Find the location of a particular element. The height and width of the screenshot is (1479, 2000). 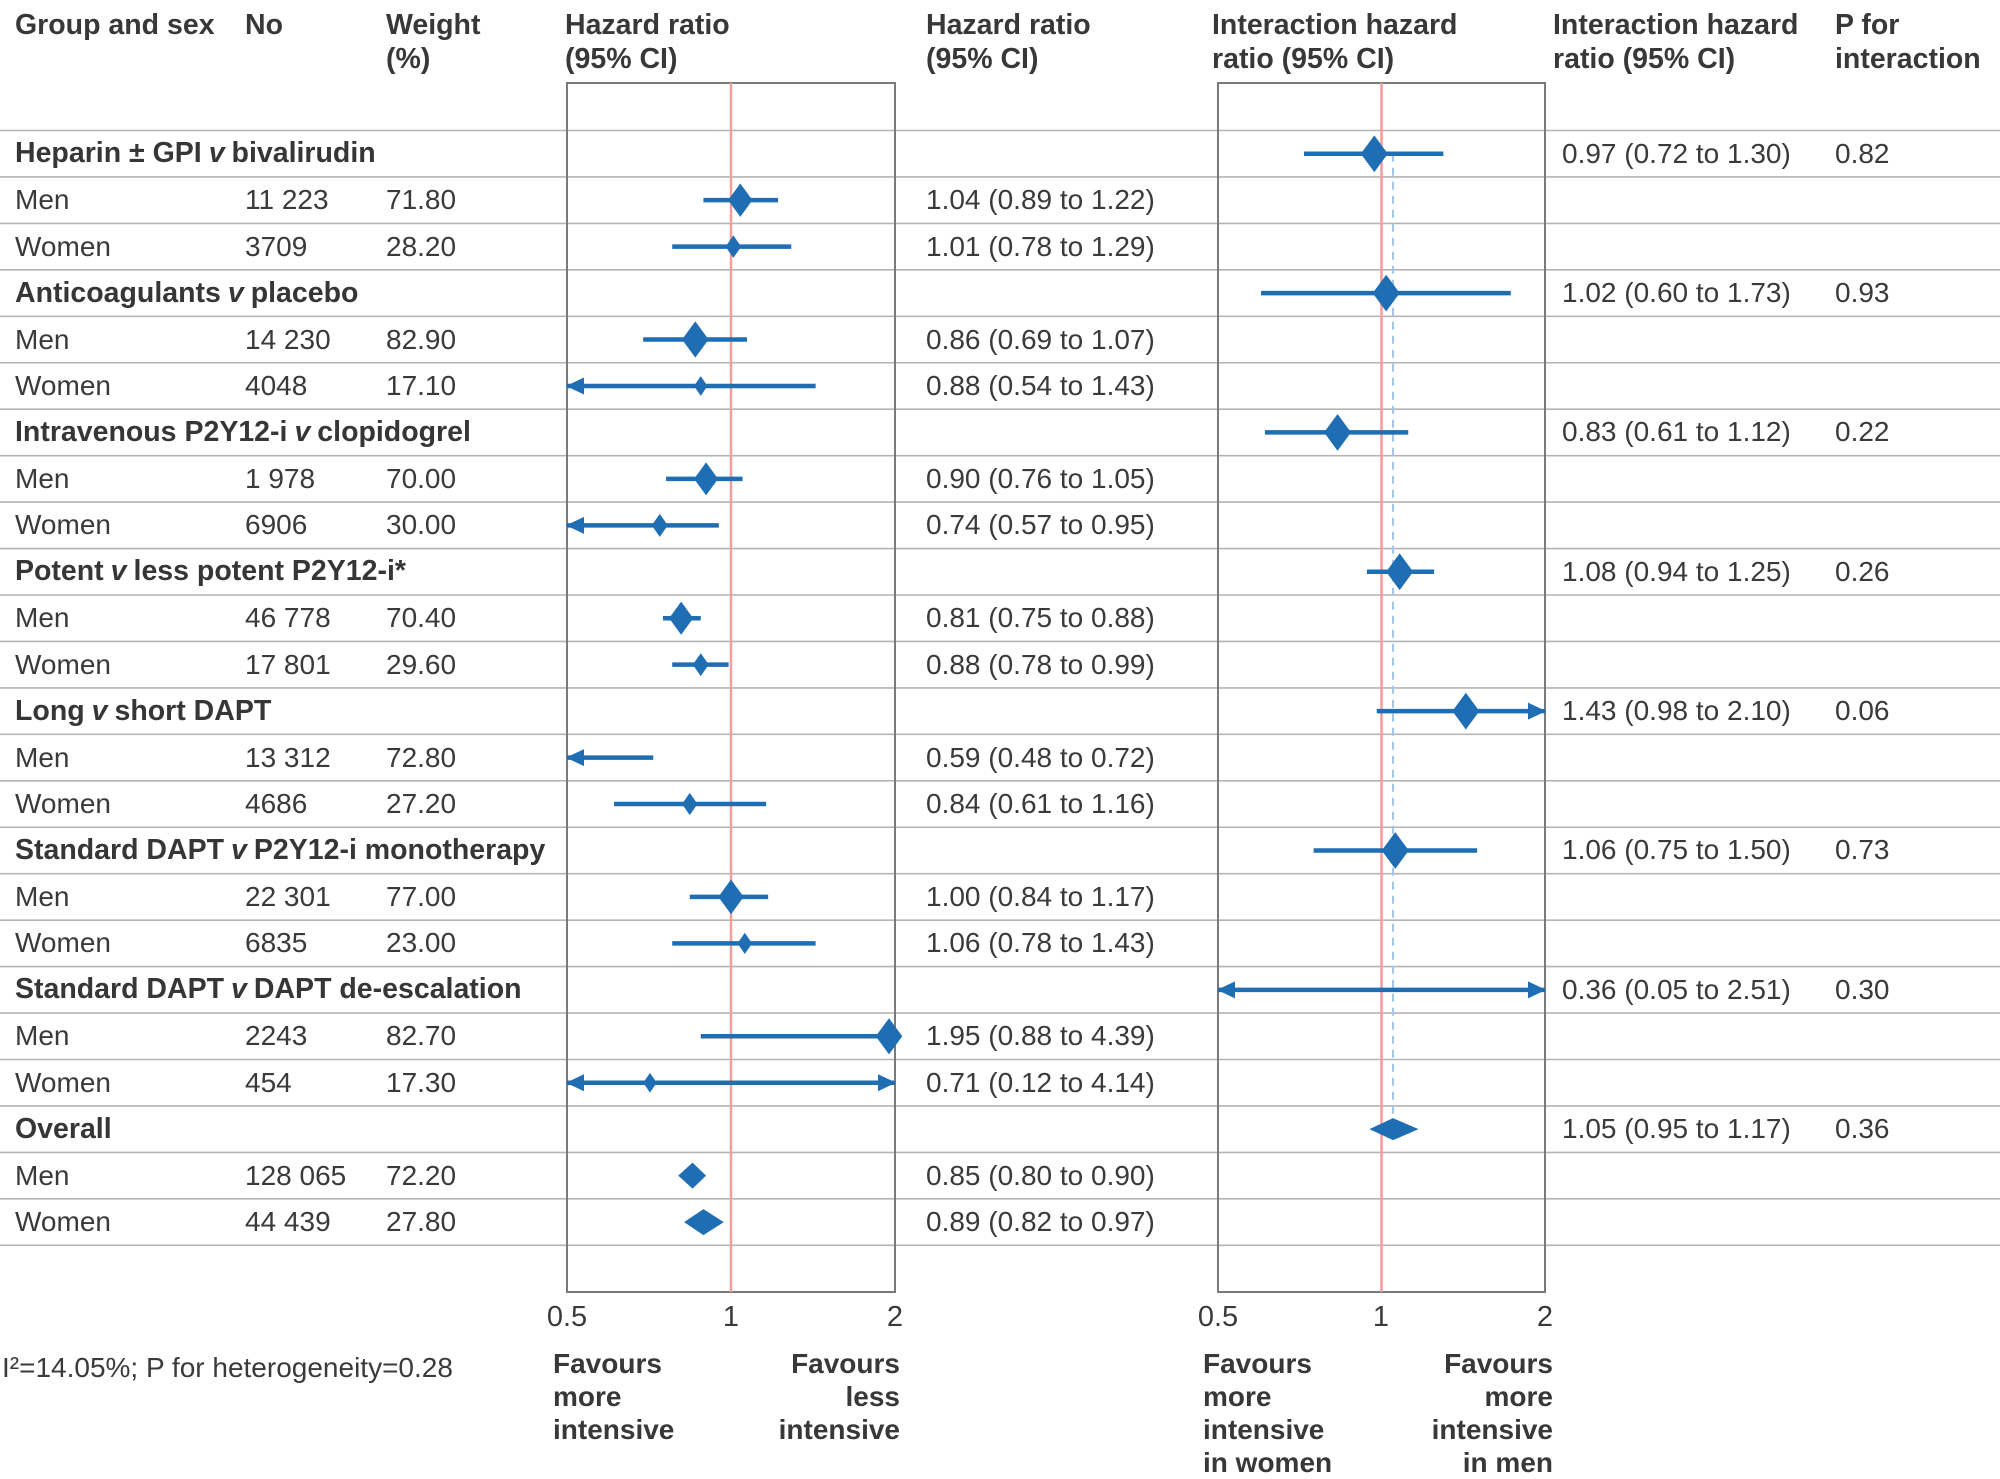

interaction-hr-ci-cell: 0.83 (0.61 to 1.12) is located at coordinates (1676, 432).